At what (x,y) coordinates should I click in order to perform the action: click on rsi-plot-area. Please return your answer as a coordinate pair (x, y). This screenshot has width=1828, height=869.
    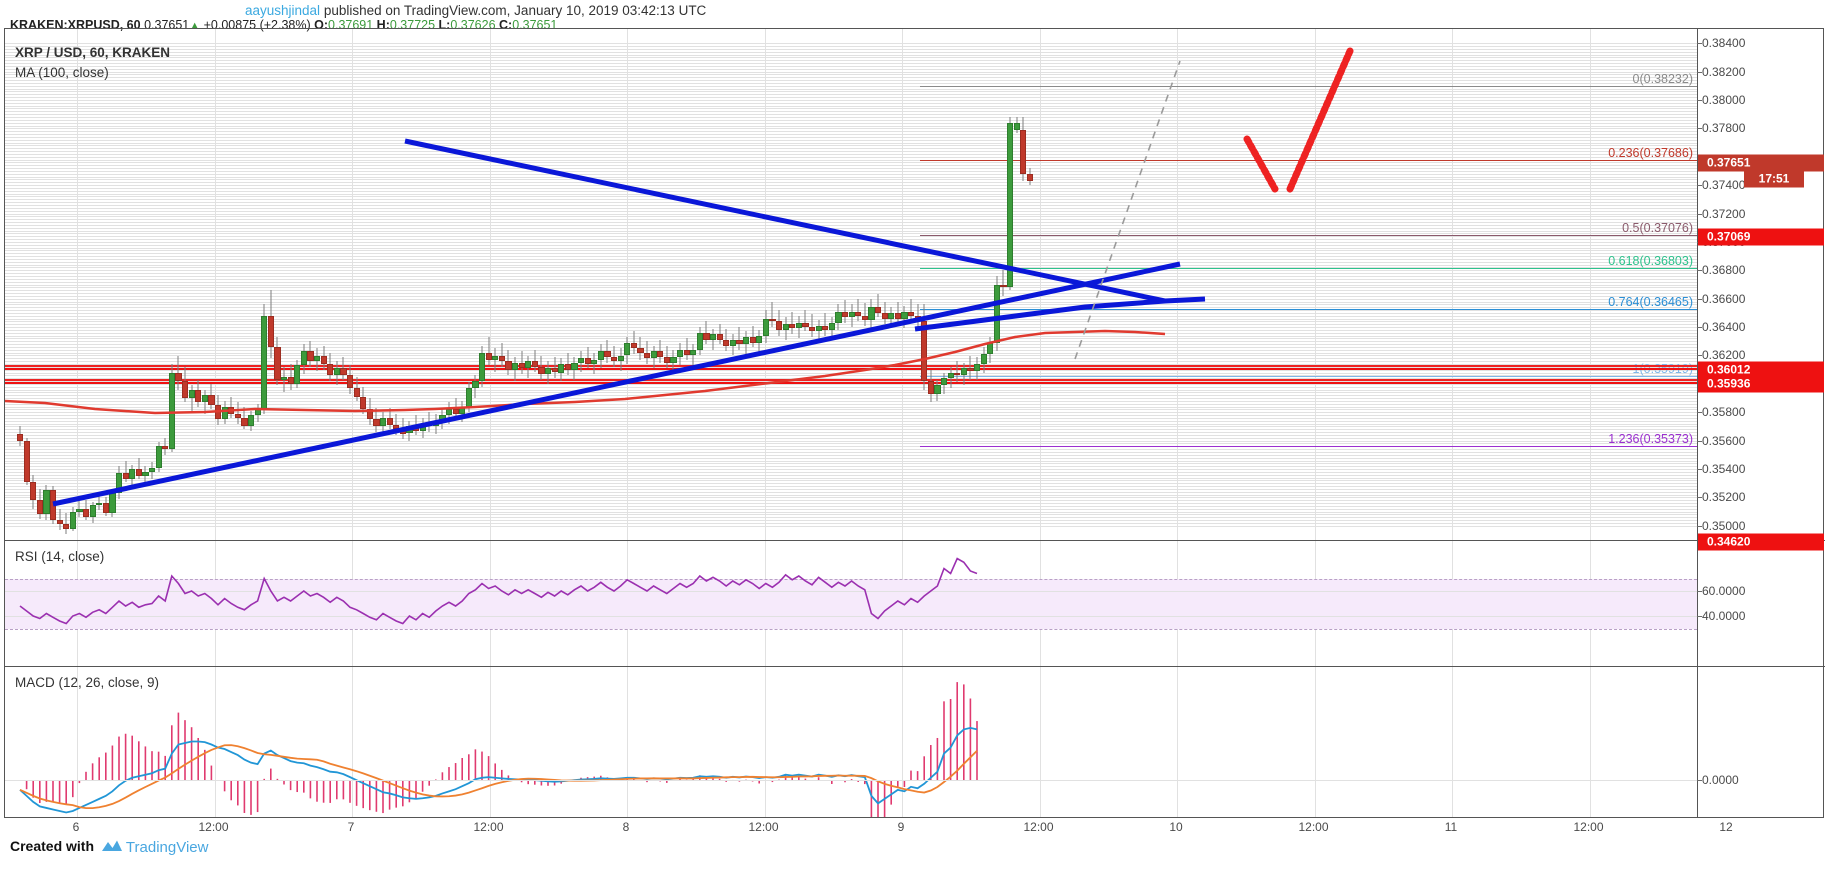
    Looking at the image, I should click on (851, 603).